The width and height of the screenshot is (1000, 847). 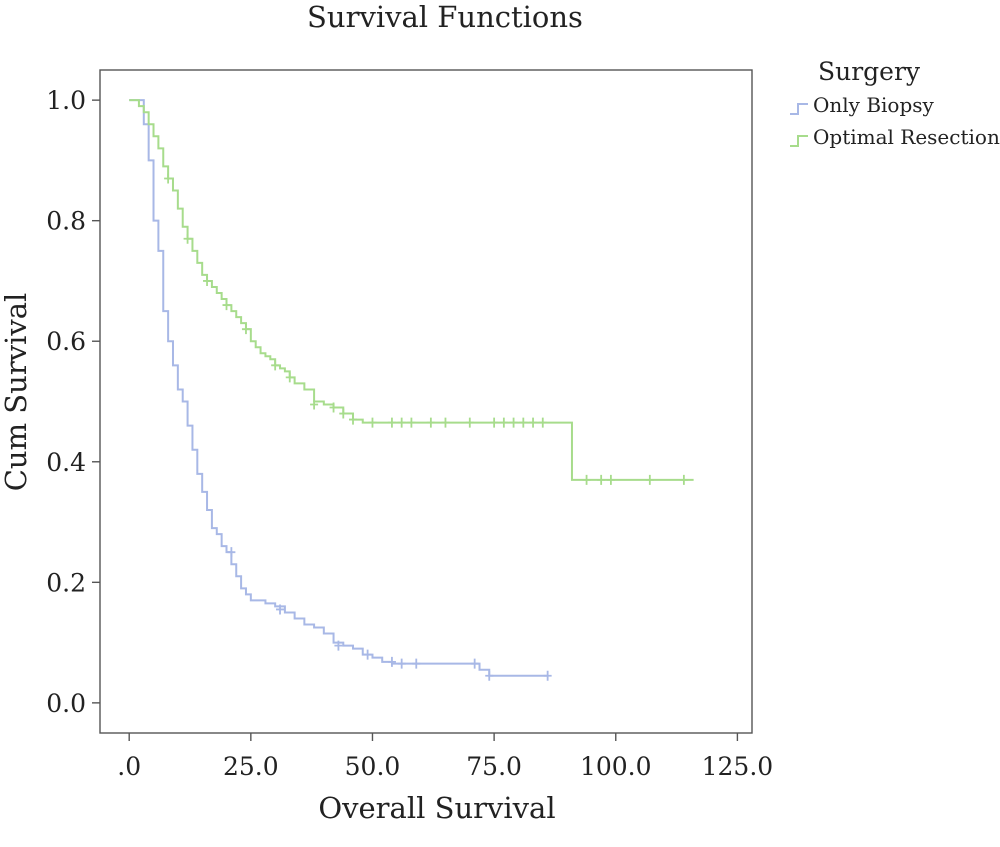 I want to click on legend-label: Only Biopsy, so click(x=874, y=105).